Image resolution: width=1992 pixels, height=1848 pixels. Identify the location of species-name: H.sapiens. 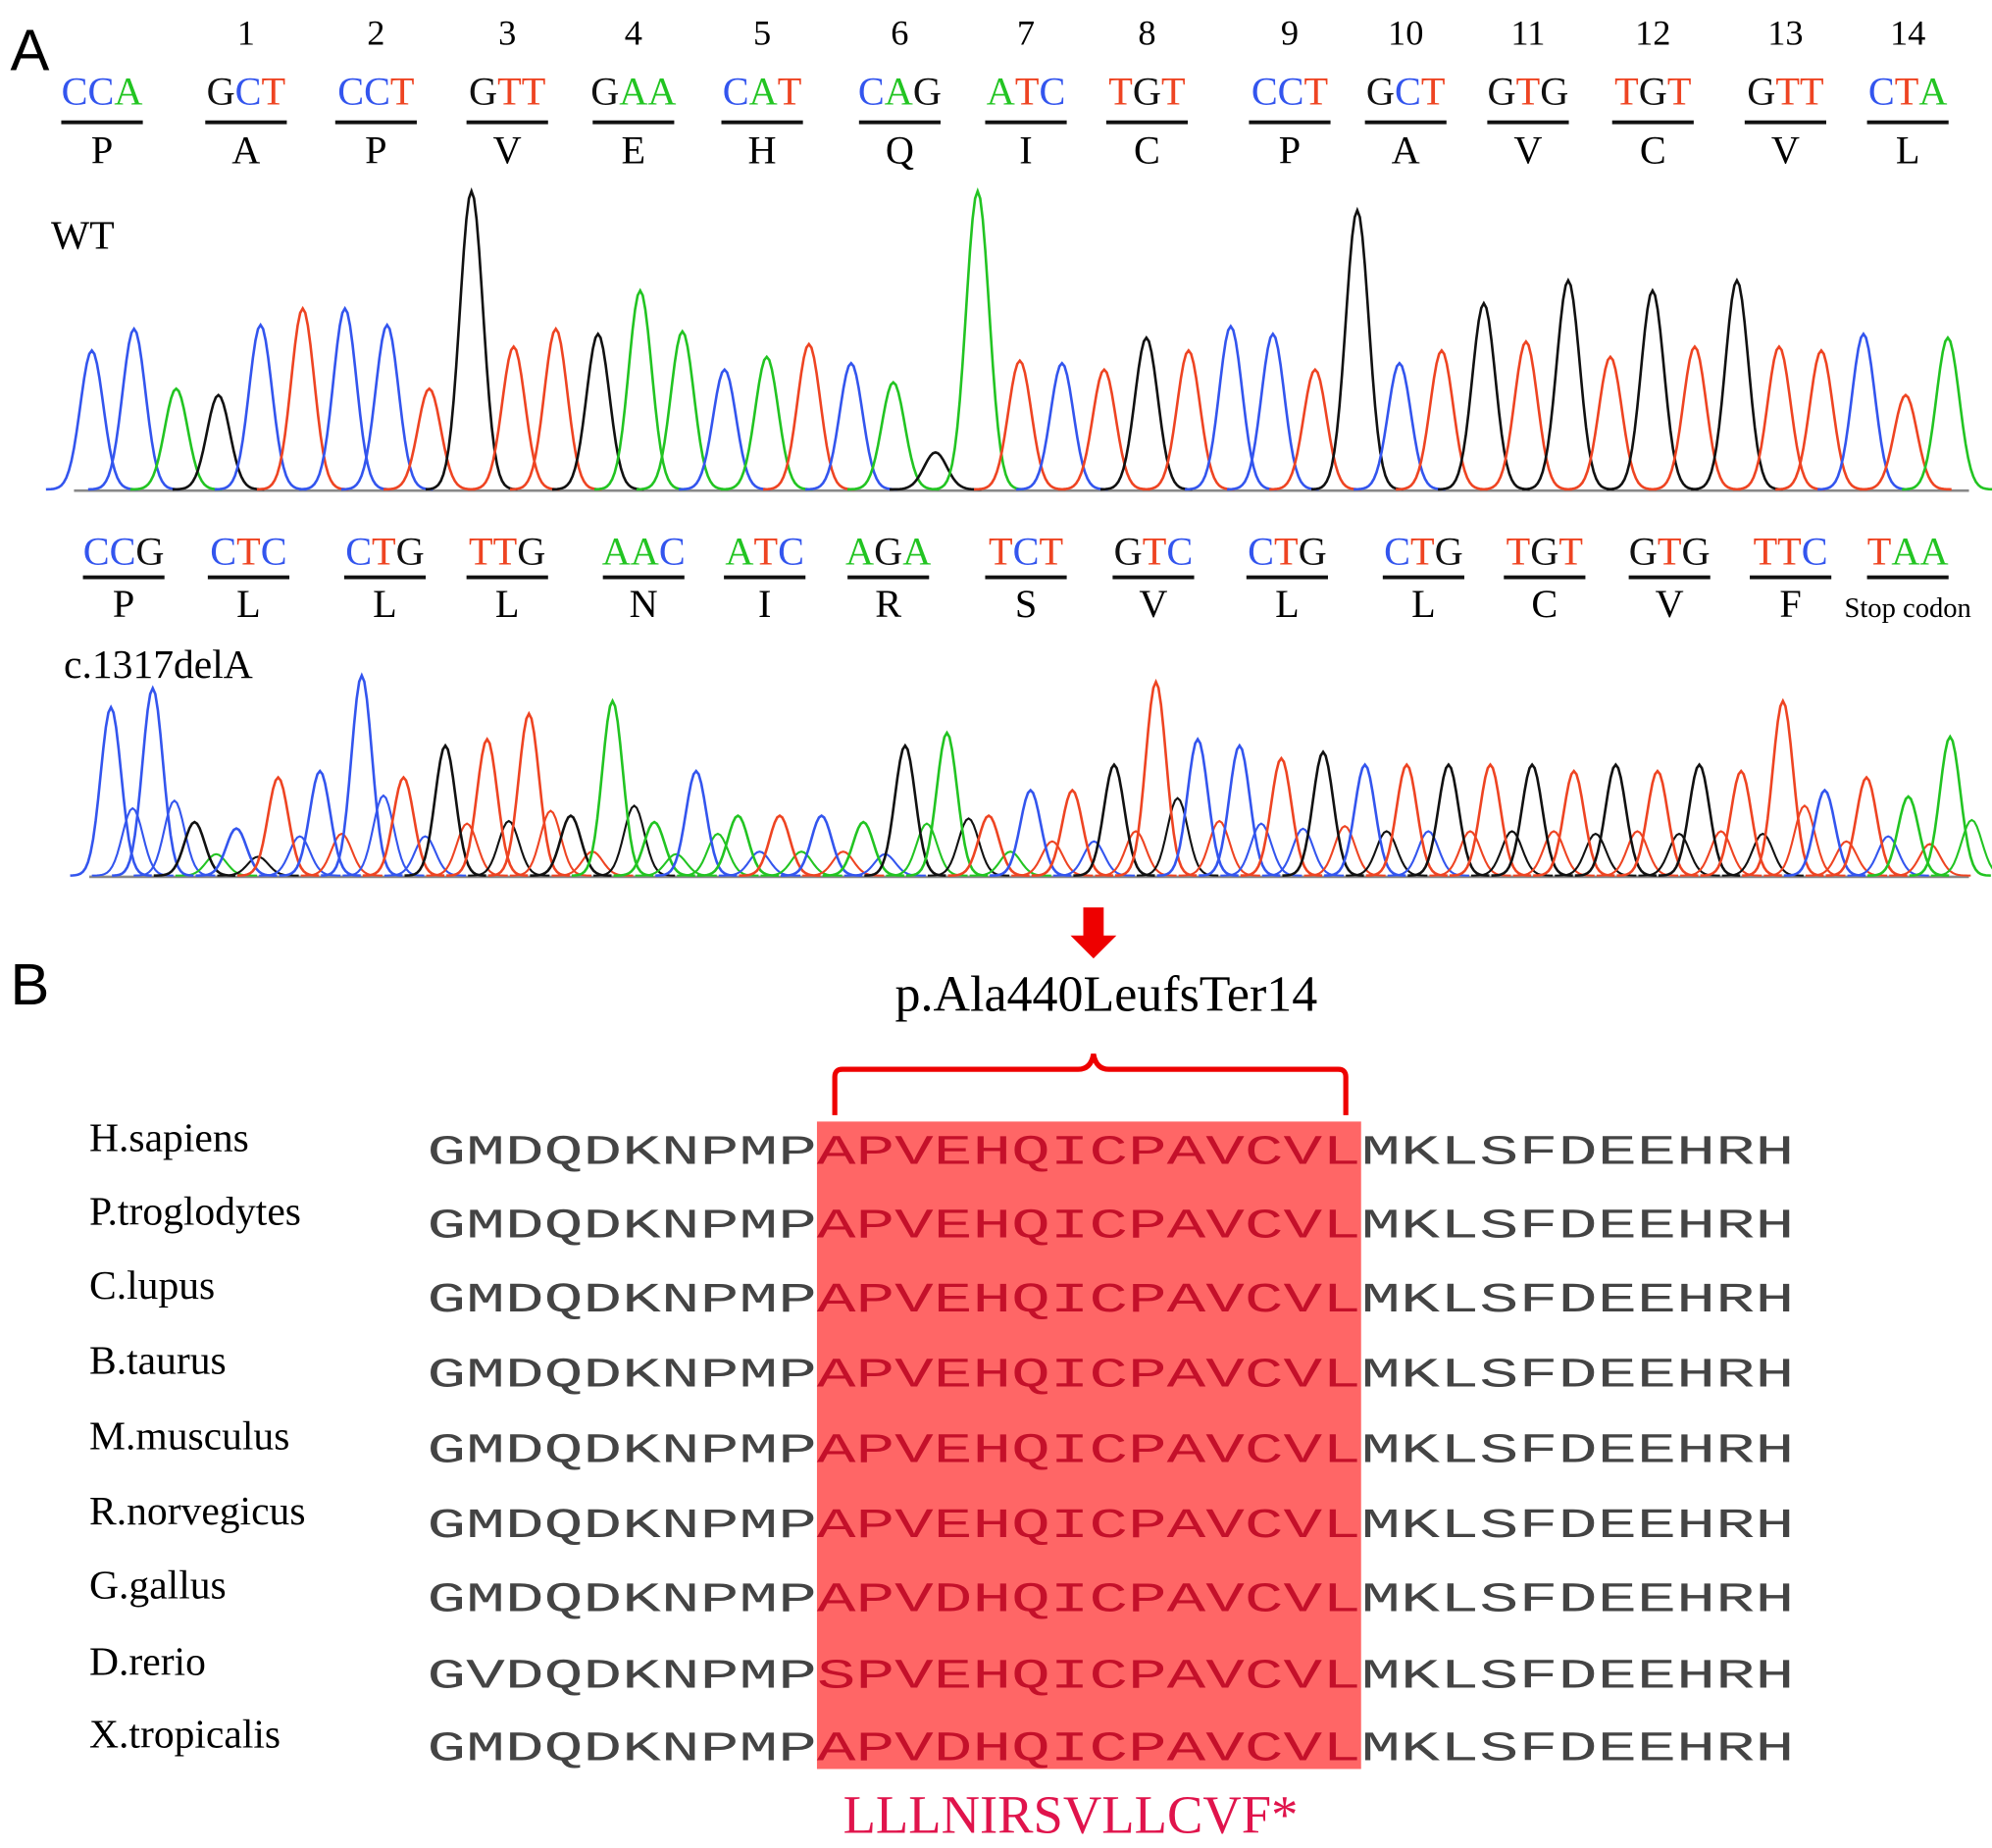
(169, 1136).